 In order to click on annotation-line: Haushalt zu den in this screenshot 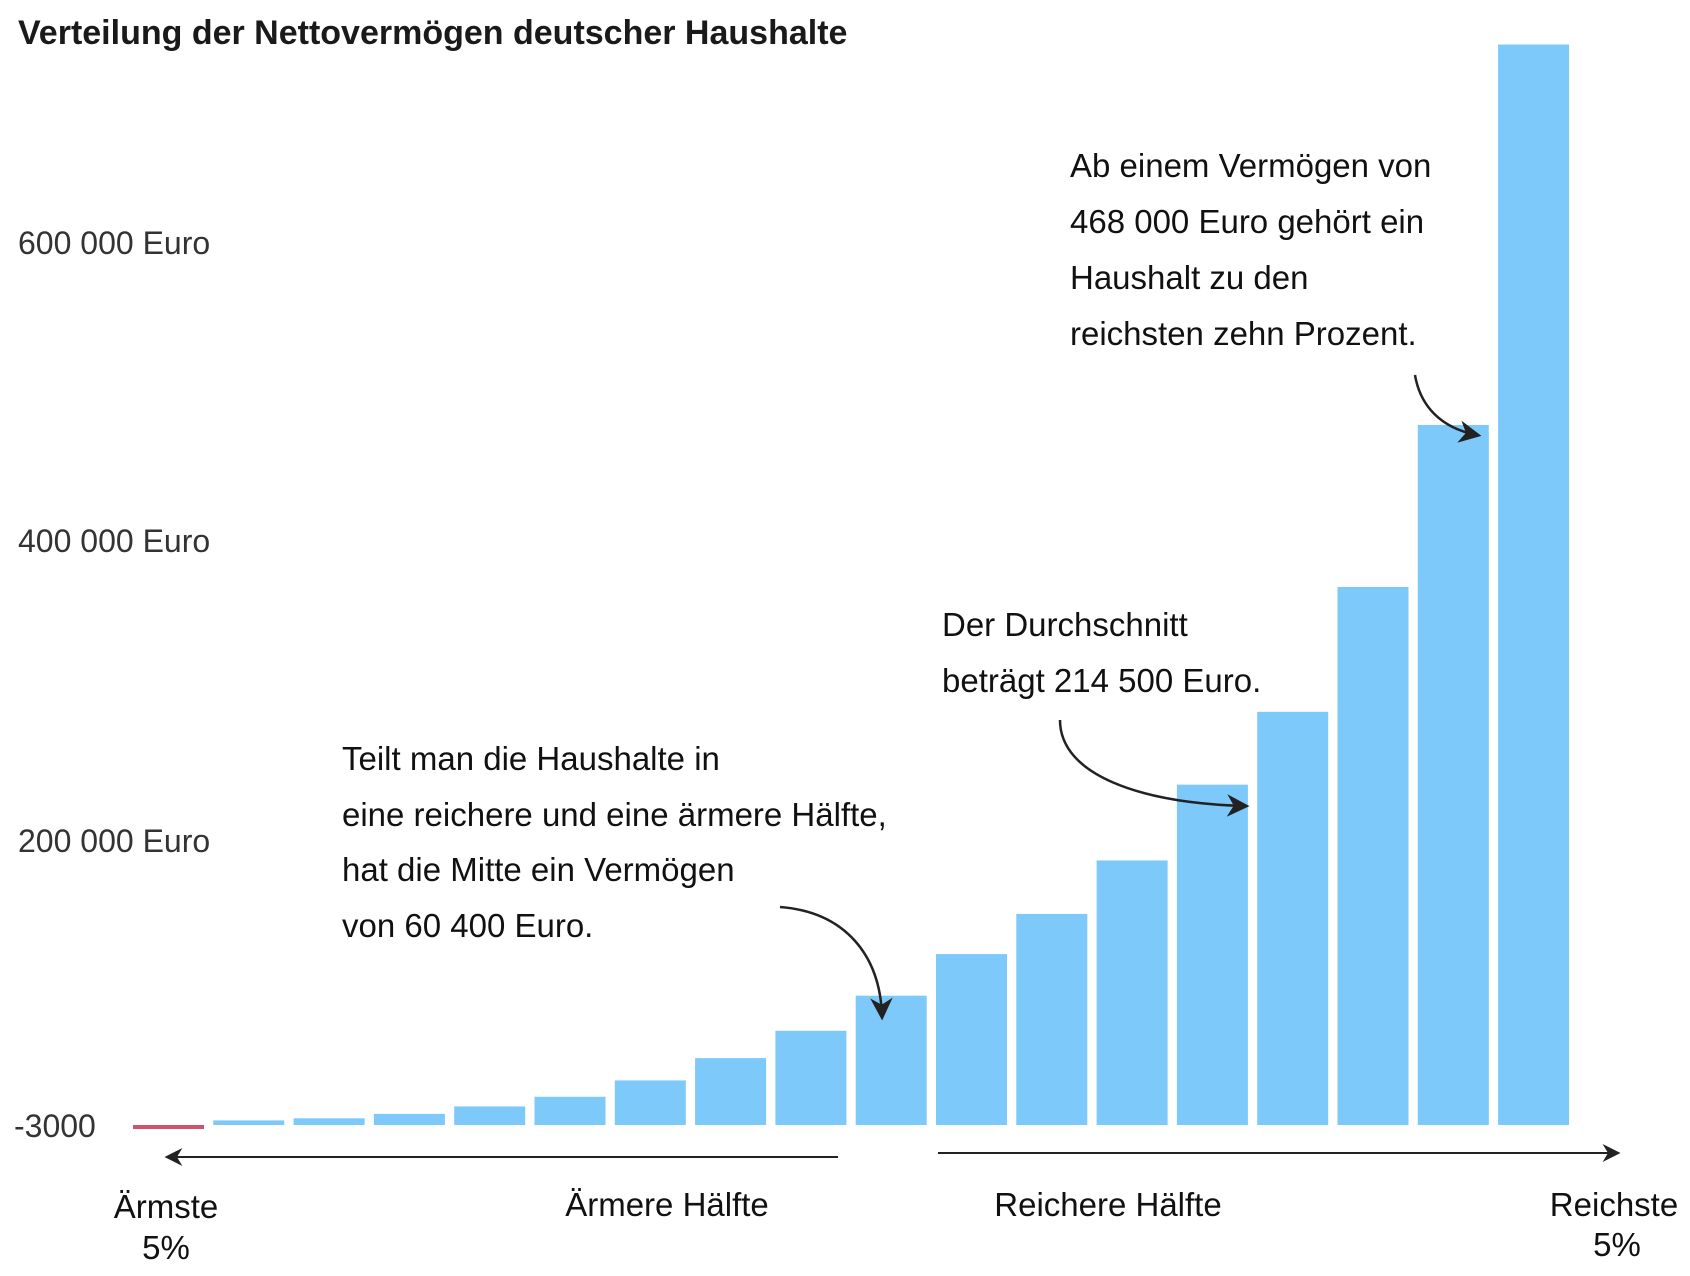, I will do `click(1189, 277)`.